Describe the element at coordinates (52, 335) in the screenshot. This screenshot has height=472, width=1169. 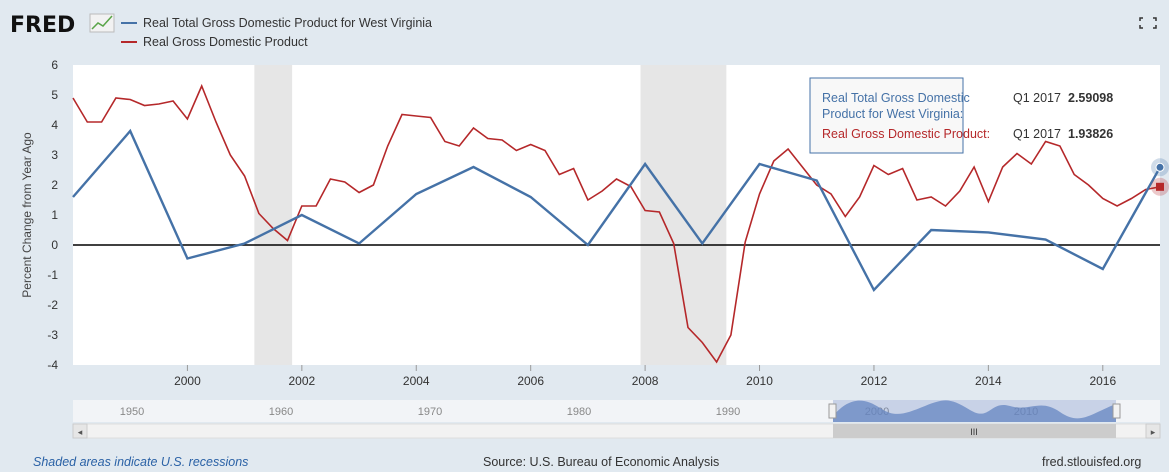
I see `y-tick-label: -3` at that location.